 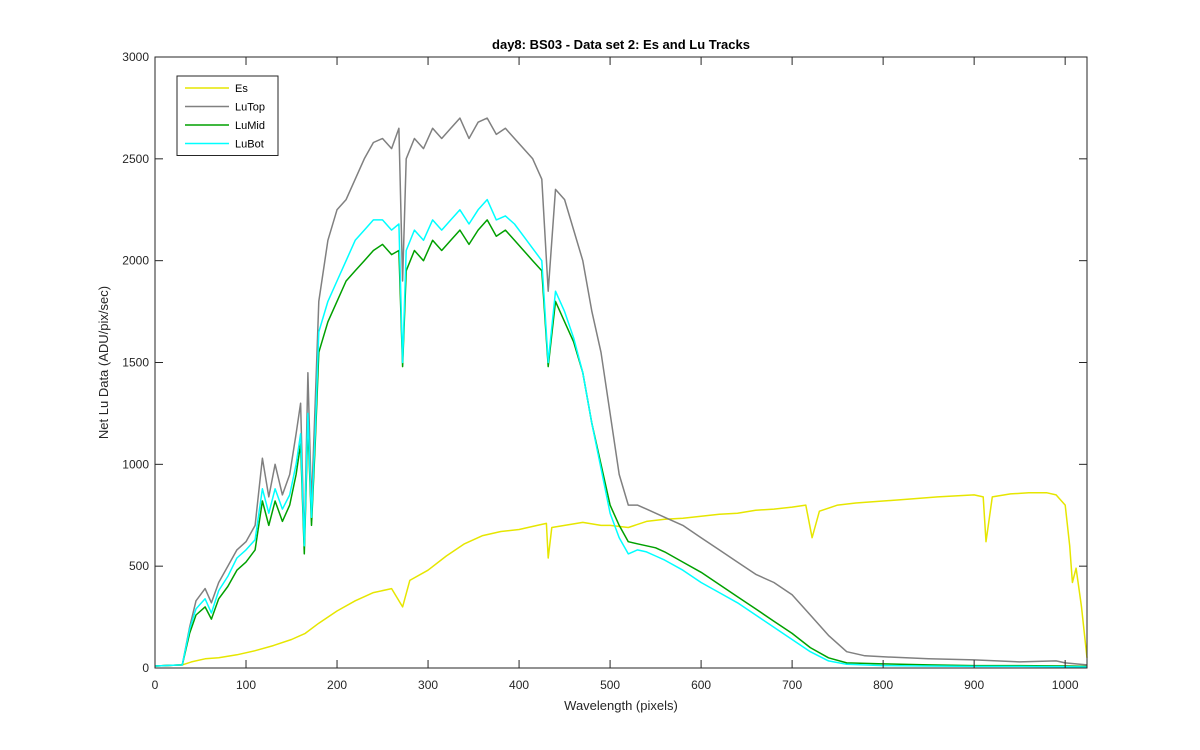 What do you see at coordinates (135, 159) in the screenshot?
I see `y-tick-label: 2500` at bounding box center [135, 159].